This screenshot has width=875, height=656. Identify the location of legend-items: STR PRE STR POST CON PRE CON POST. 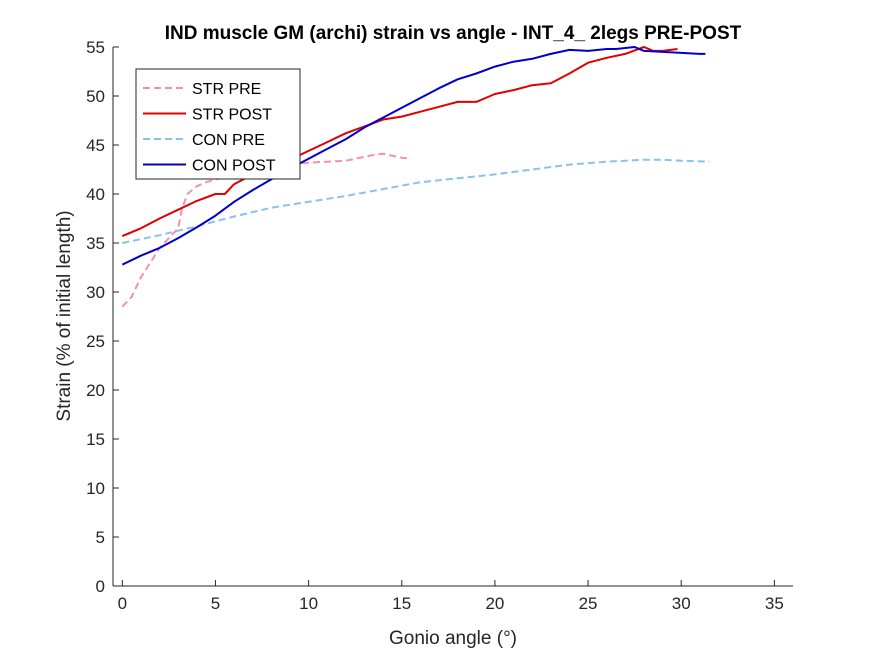
(209, 128).